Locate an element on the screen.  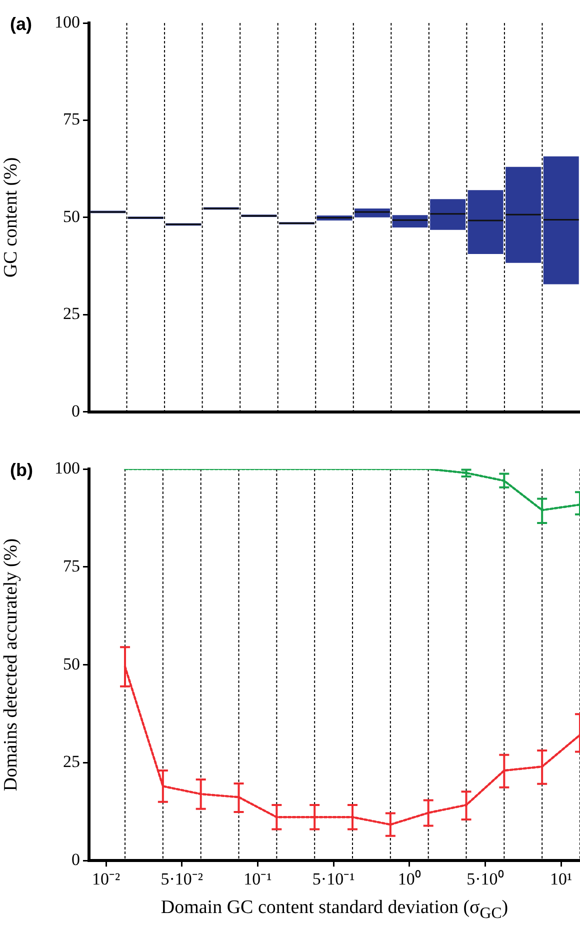
x-tick-label: 5·10⁰ is located at coordinates (485, 878).